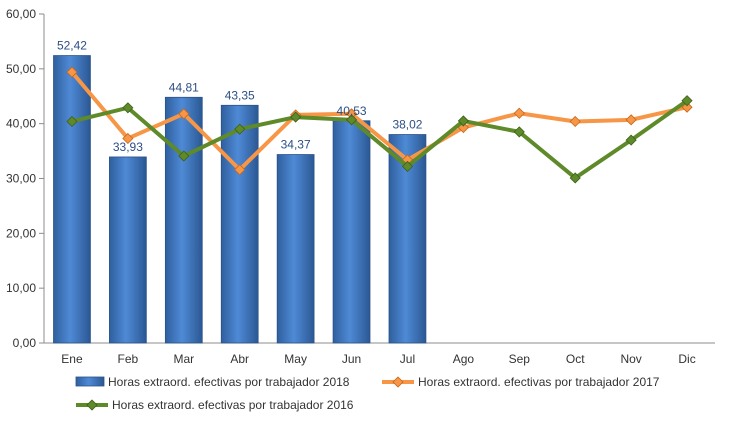  I want to click on bar-data-label: 34,37, so click(296, 145).